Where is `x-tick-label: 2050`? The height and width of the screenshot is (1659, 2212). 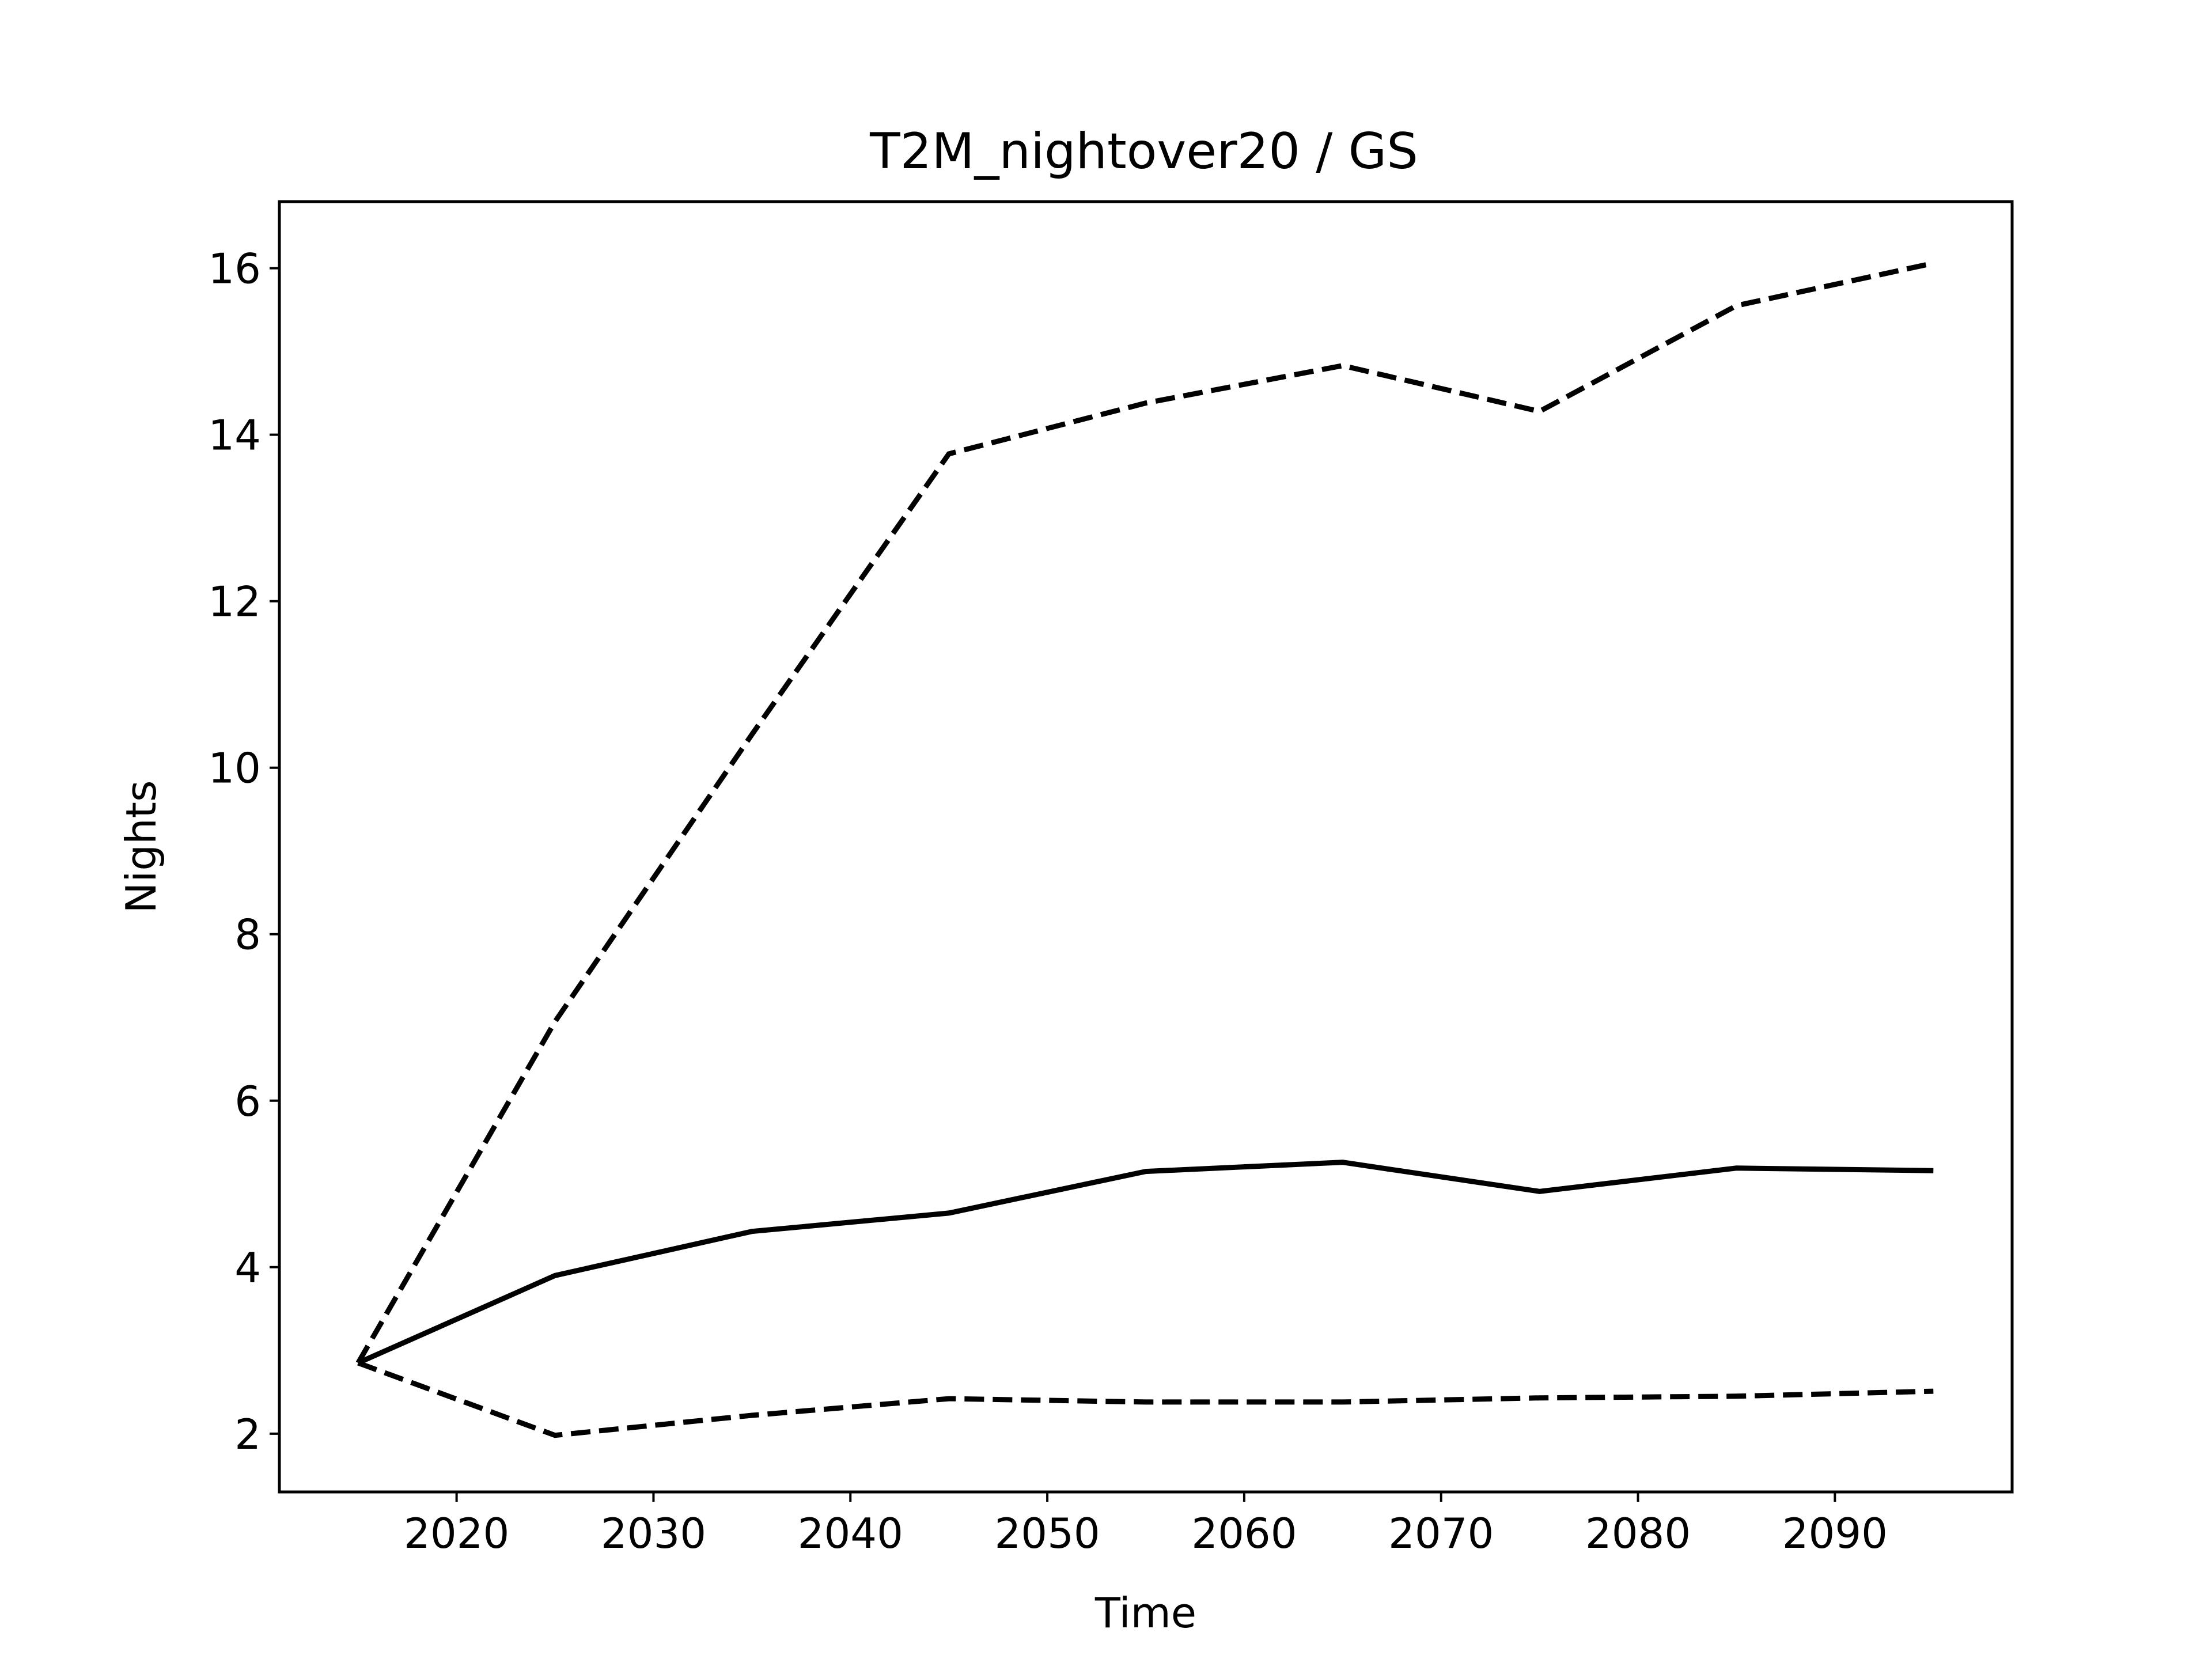 x-tick-label: 2050 is located at coordinates (1047, 1533).